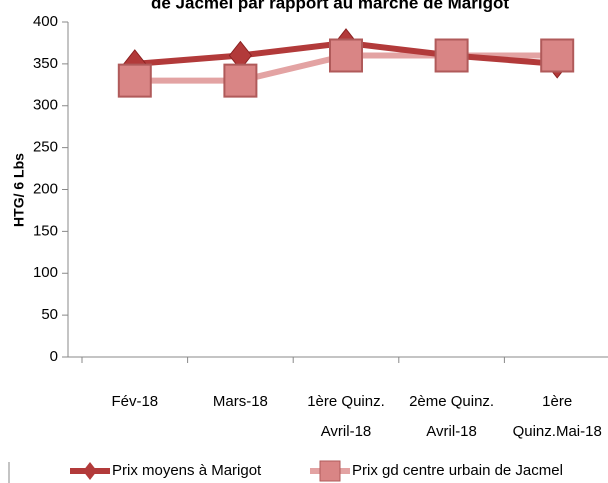 The image size is (608, 483). I want to click on x-tick-label: Mars-18, so click(240, 401).